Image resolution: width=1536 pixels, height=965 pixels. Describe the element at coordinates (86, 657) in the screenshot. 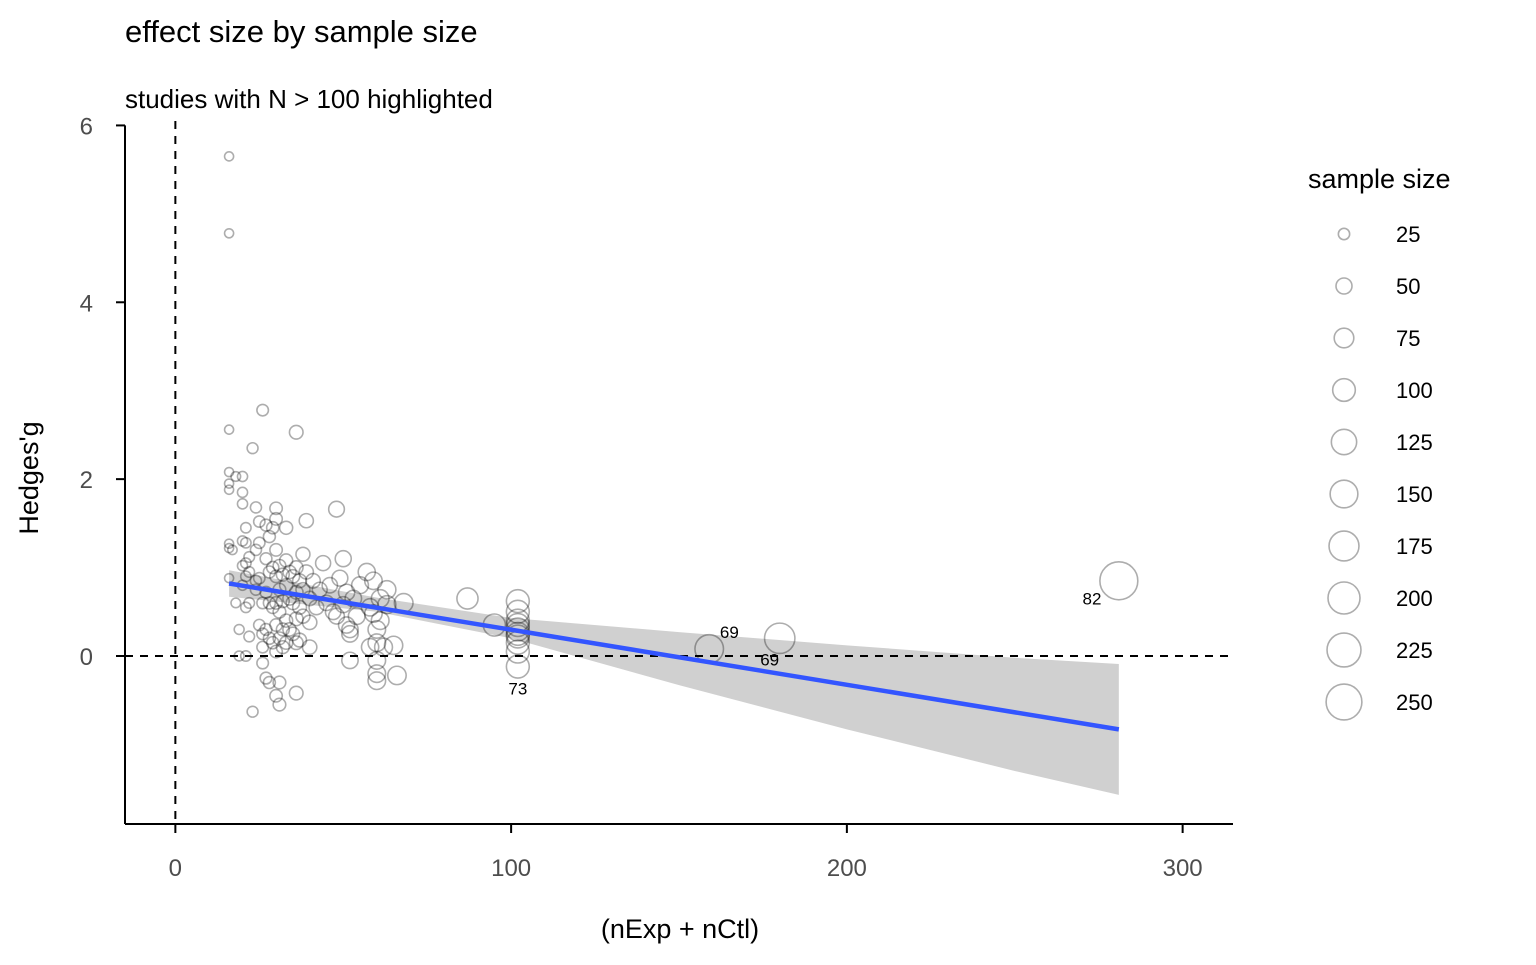

I see `y-tick-label: 0` at that location.